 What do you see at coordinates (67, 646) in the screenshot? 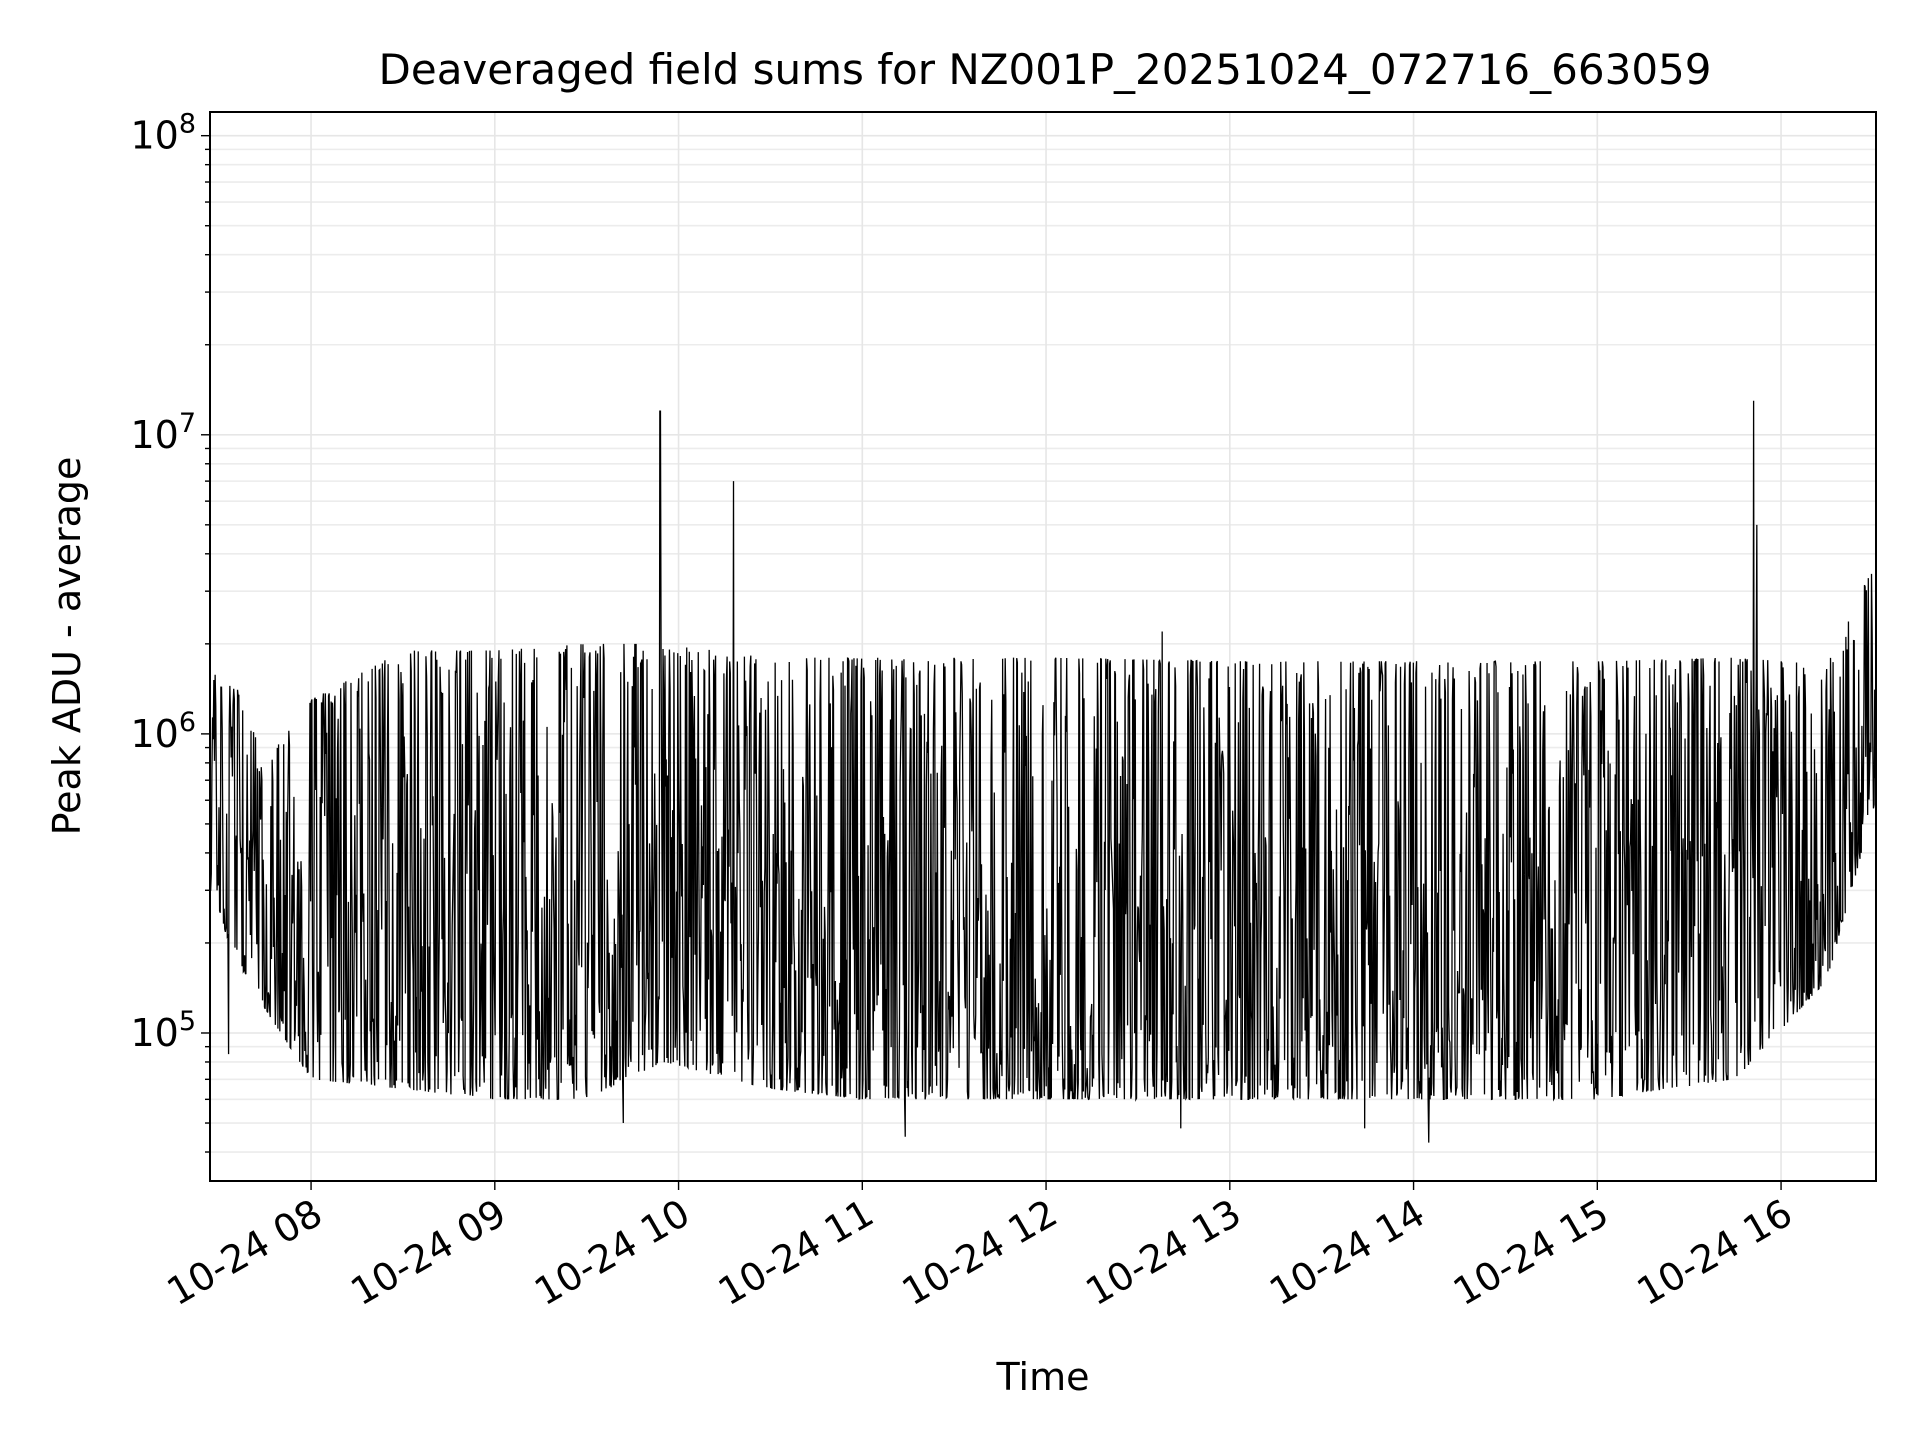
I see `y-axis-label: Peak ADU - average` at bounding box center [67, 646].